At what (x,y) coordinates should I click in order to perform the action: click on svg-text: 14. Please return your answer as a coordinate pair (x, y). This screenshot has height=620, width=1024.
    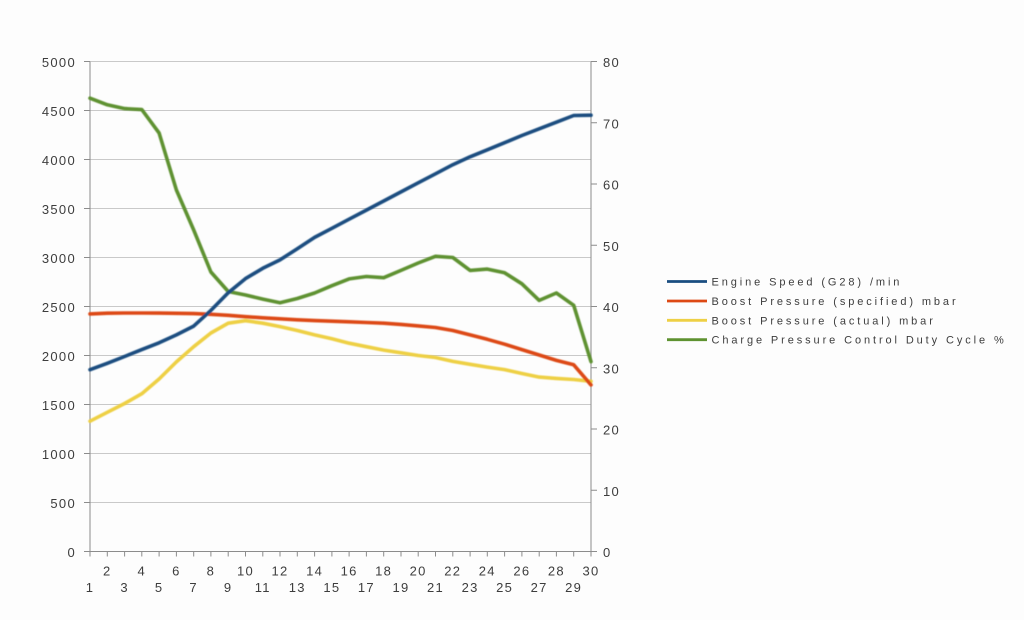
    Looking at the image, I should click on (314, 570).